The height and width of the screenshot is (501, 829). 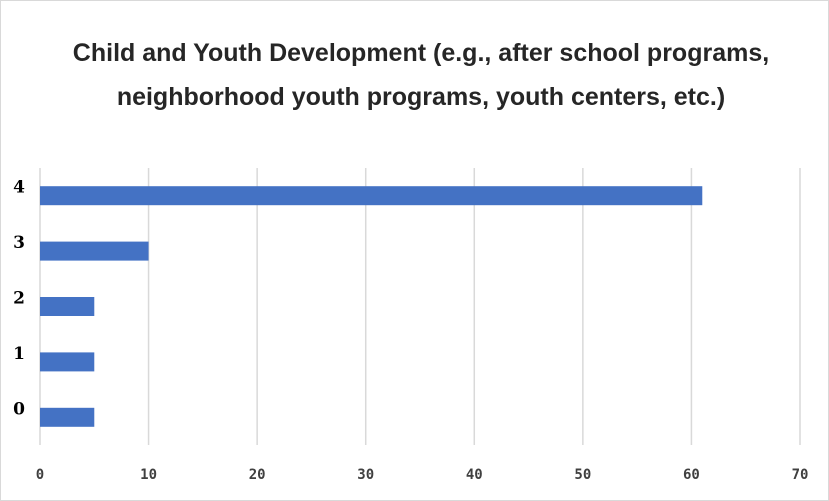 I want to click on y-tick-label: 0, so click(x=19, y=409).